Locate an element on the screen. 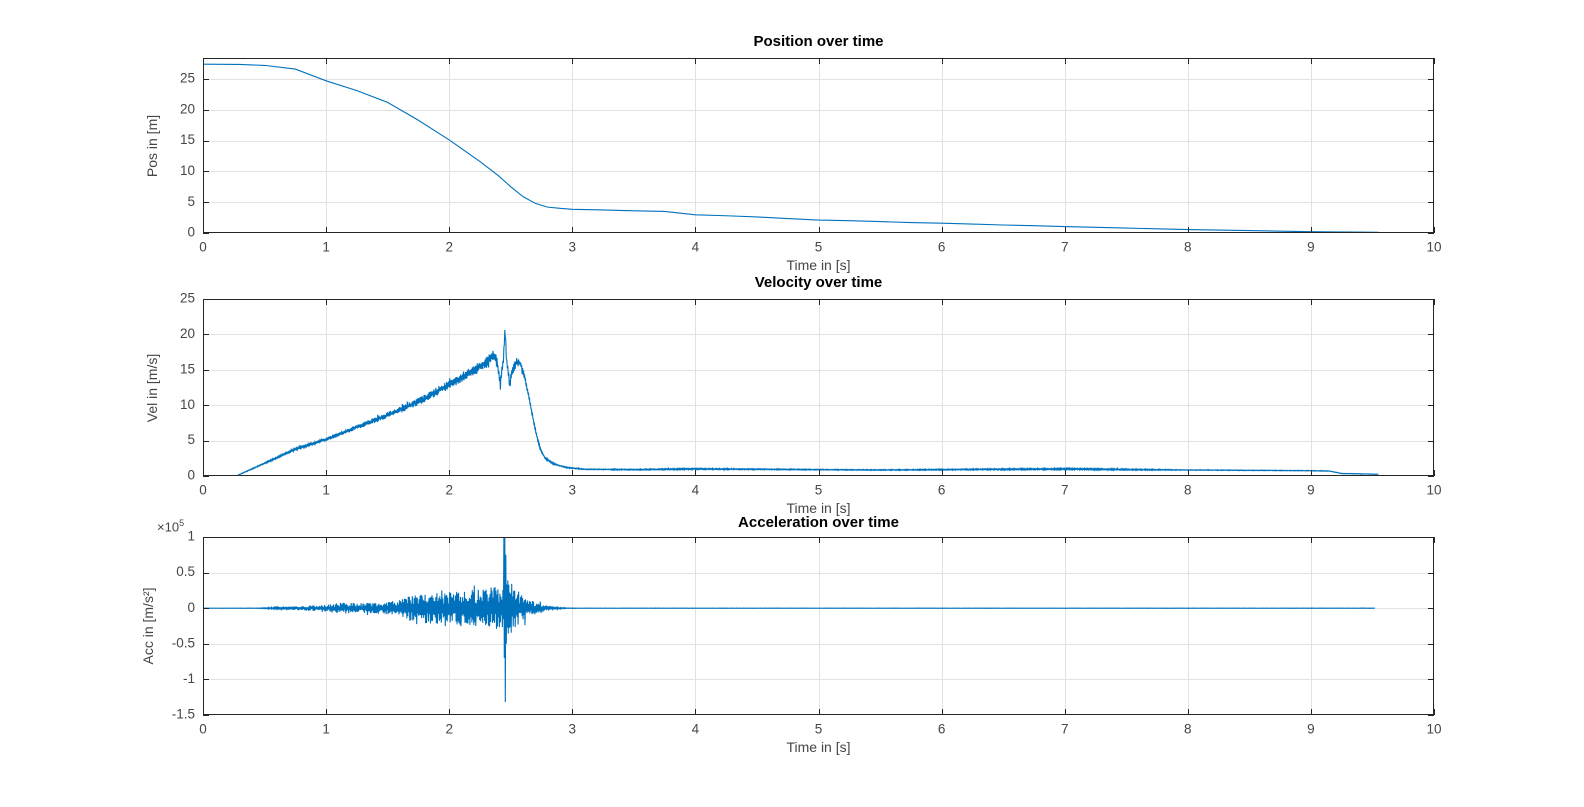  velocity-x-tick-label: 7 is located at coordinates (1065, 490).